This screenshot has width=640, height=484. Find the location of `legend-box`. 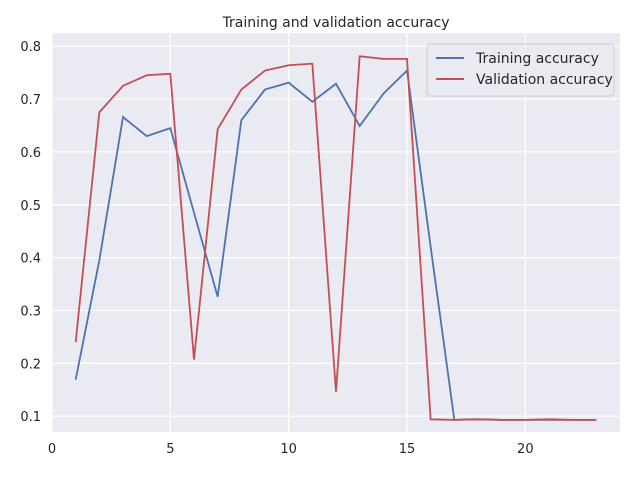

legend-box is located at coordinates (520, 70).